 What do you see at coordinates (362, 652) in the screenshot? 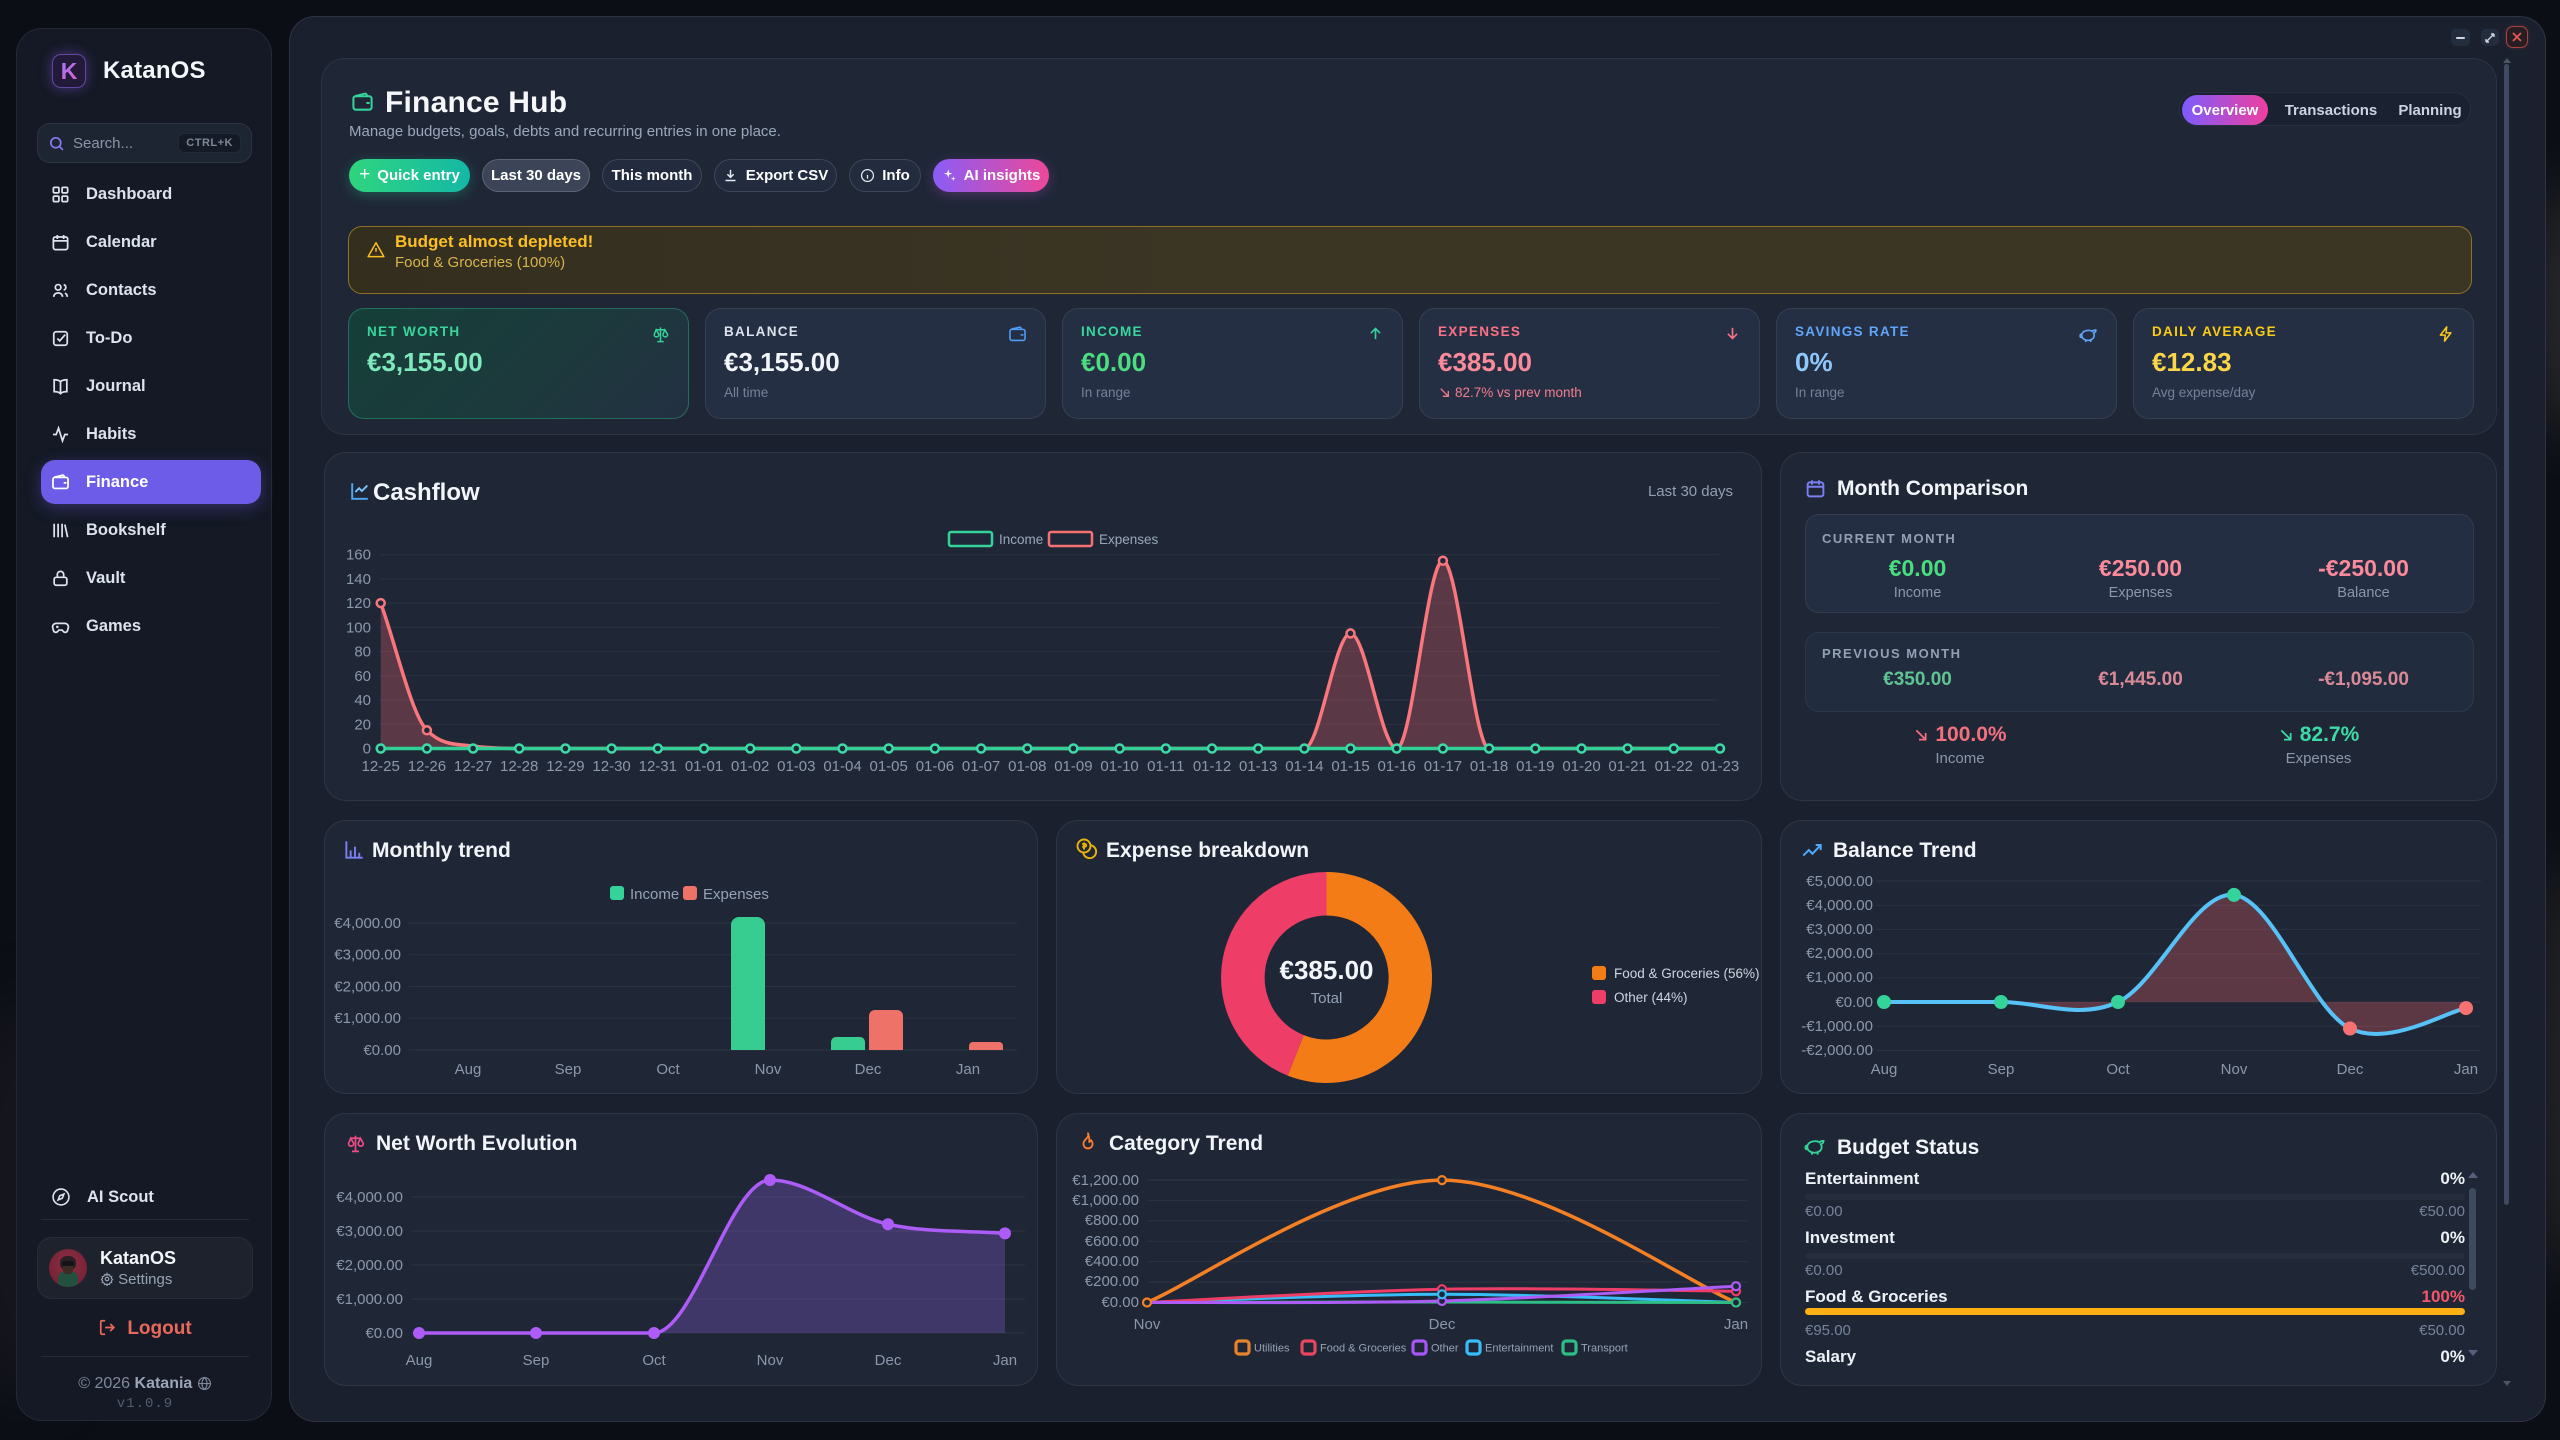
I see `svg-text: 80` at bounding box center [362, 652].